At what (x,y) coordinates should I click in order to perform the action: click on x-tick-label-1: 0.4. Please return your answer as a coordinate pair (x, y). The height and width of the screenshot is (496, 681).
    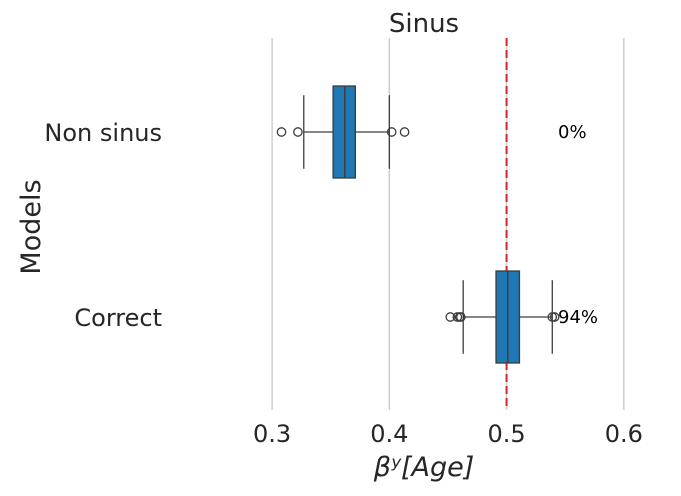
    Looking at the image, I should click on (389, 434).